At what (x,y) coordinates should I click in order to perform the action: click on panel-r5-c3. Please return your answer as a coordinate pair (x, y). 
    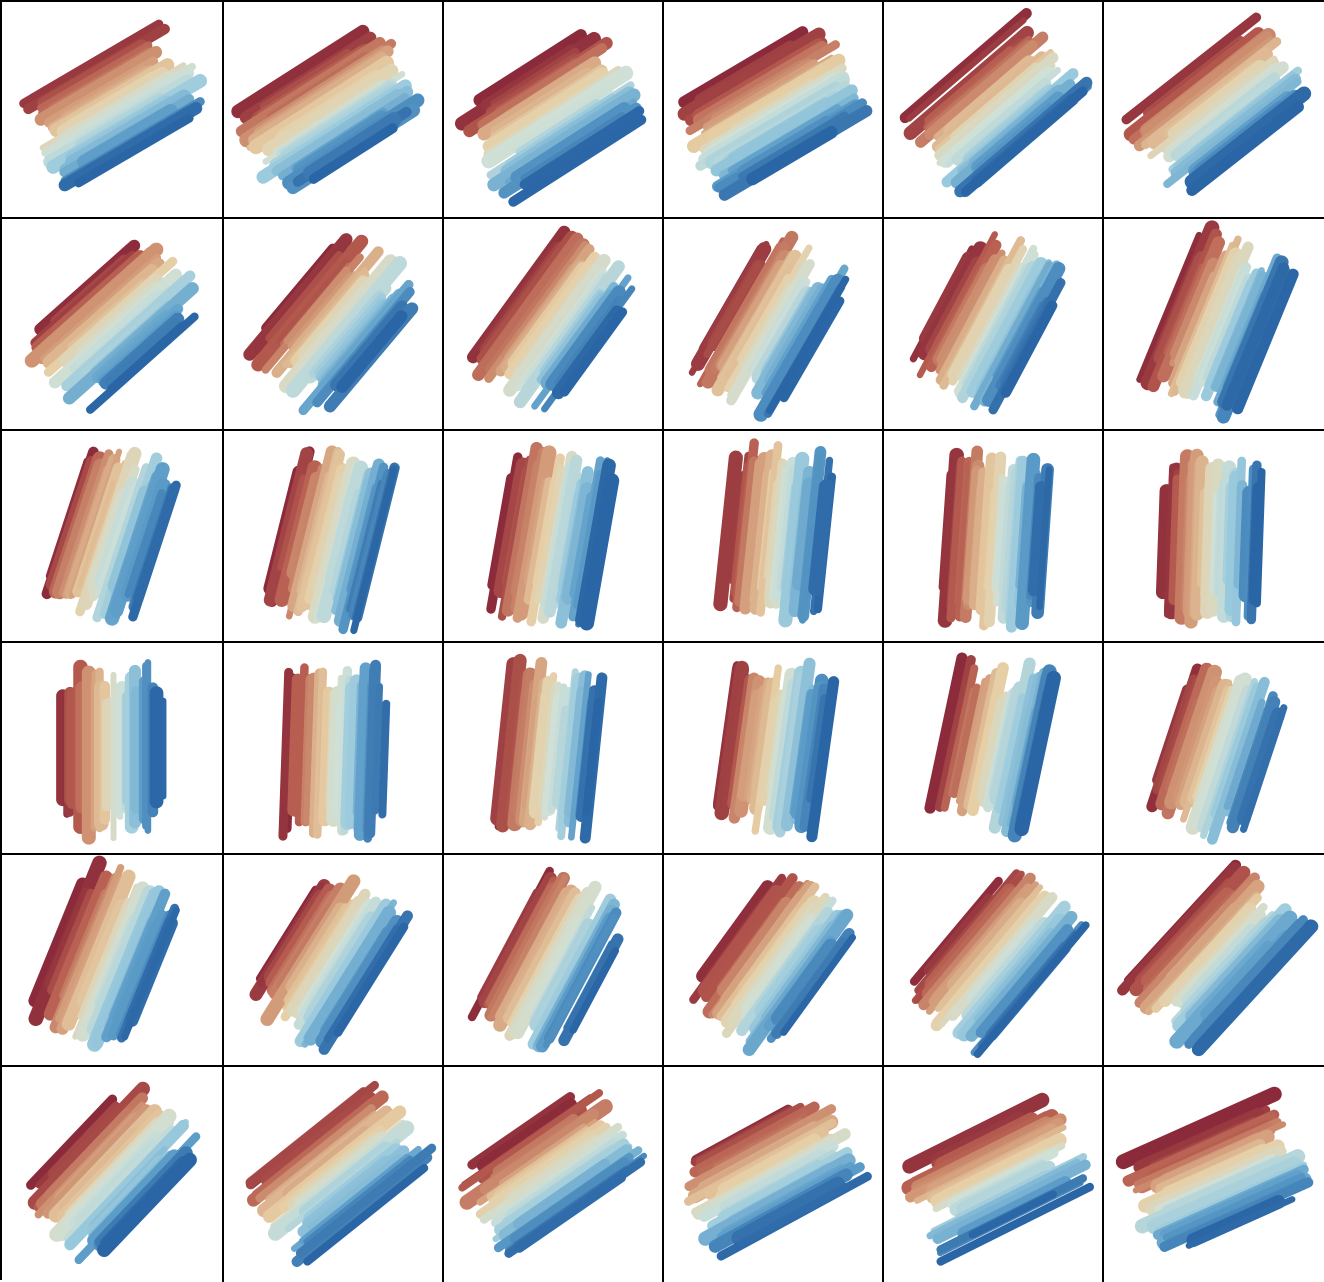
    Looking at the image, I should click on (554, 961).